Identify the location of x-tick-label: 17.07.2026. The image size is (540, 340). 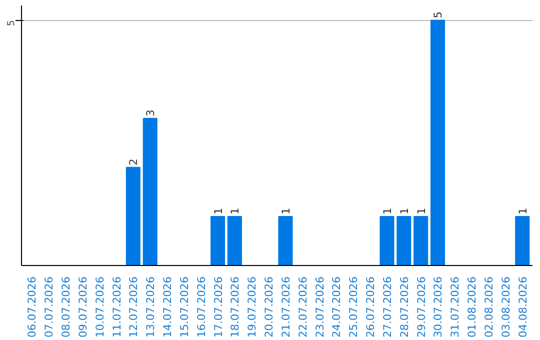
(218, 307).